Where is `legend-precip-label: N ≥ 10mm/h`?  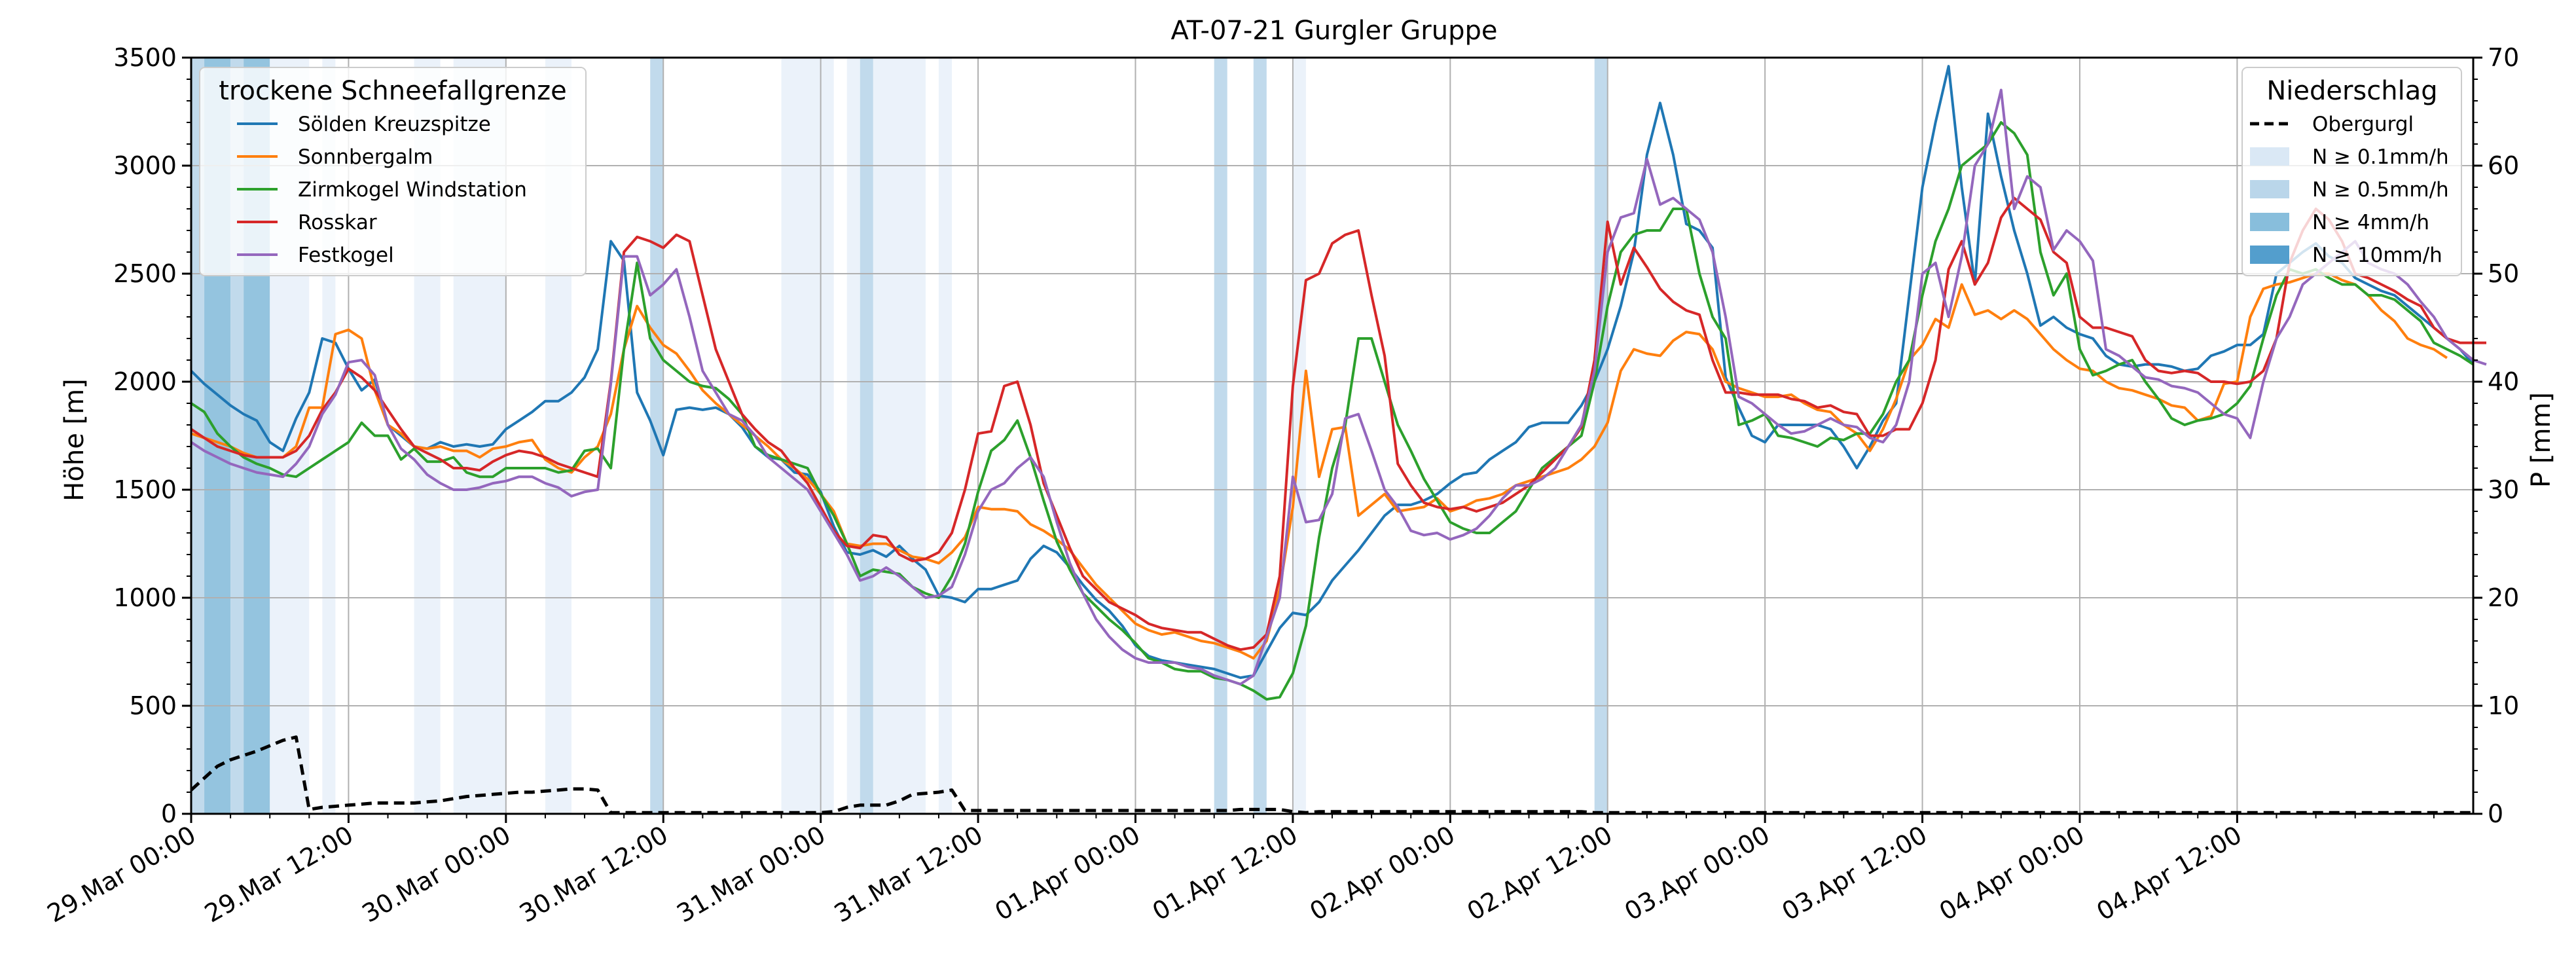
legend-precip-label: N ≥ 10mm/h is located at coordinates (2377, 256).